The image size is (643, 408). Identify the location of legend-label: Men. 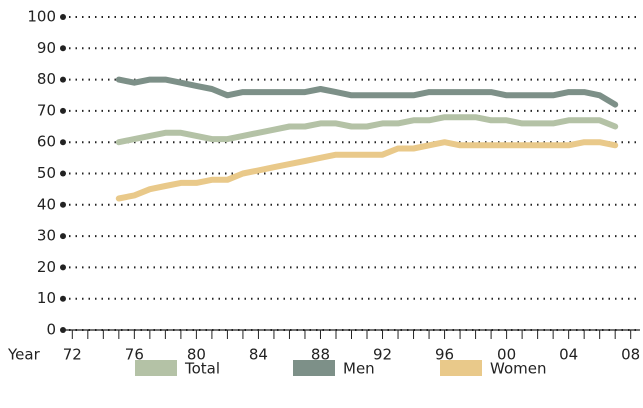
(359, 369).